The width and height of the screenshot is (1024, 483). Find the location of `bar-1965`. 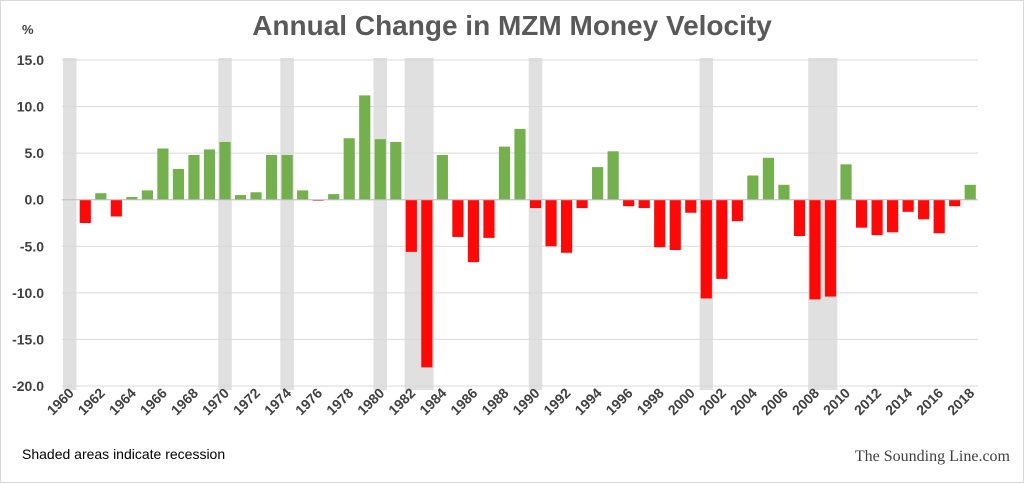

bar-1965 is located at coordinates (147, 195).